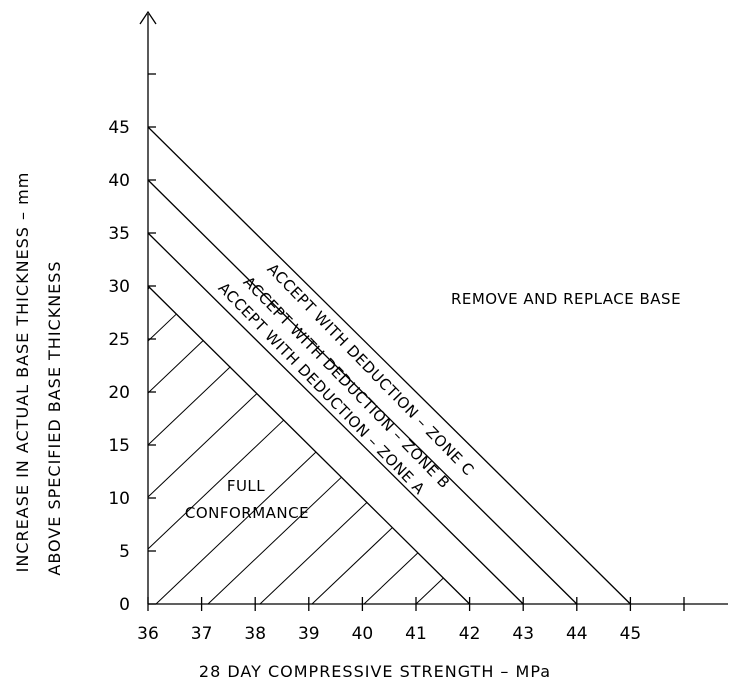 This screenshot has width=730, height=687. I want to click on y-tick-label: 20, so click(119, 393).